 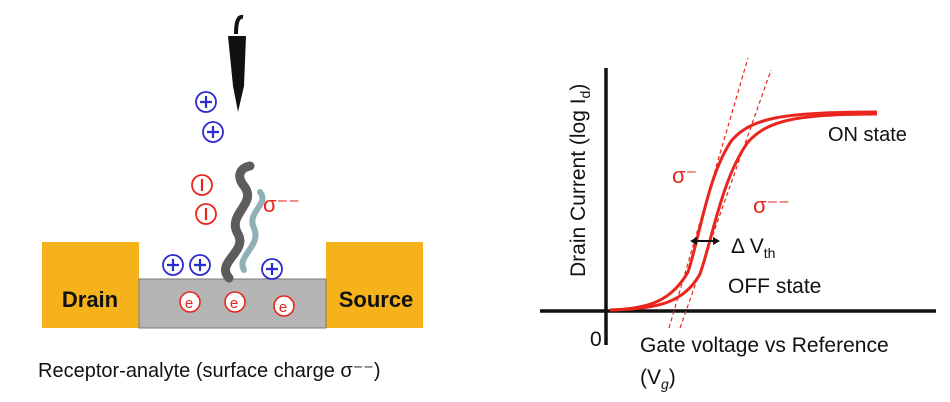 I want to click on delta-vth-label: Δ Vth, so click(x=753, y=248).